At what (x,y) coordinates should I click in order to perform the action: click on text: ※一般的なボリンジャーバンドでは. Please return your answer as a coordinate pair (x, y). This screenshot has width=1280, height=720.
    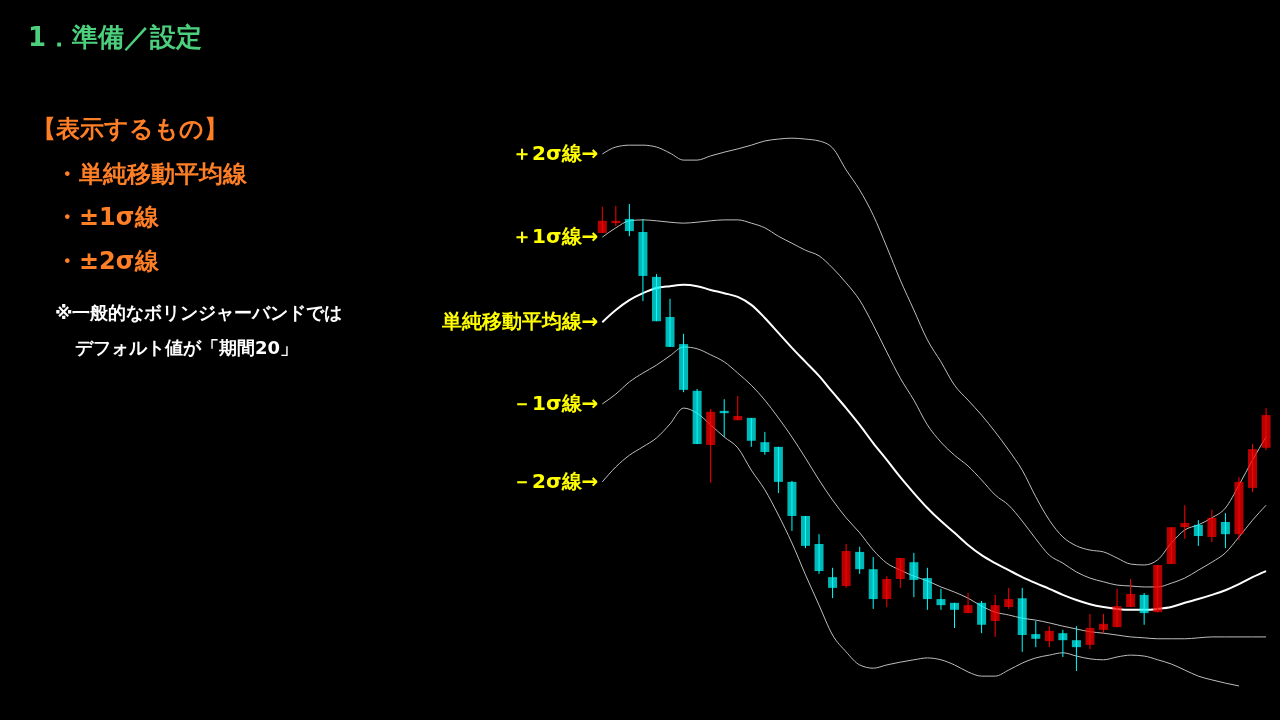
    Looking at the image, I should click on (199, 312).